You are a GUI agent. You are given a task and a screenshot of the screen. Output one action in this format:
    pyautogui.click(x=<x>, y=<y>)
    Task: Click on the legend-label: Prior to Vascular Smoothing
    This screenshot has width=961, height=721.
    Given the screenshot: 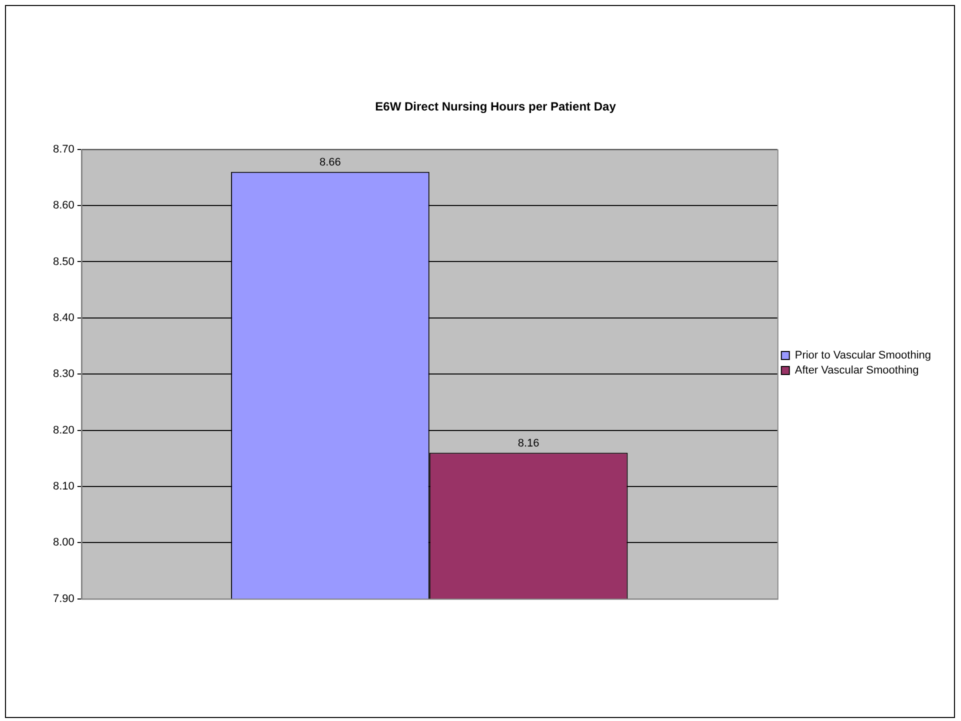 What is the action you would take?
    pyautogui.click(x=863, y=356)
    